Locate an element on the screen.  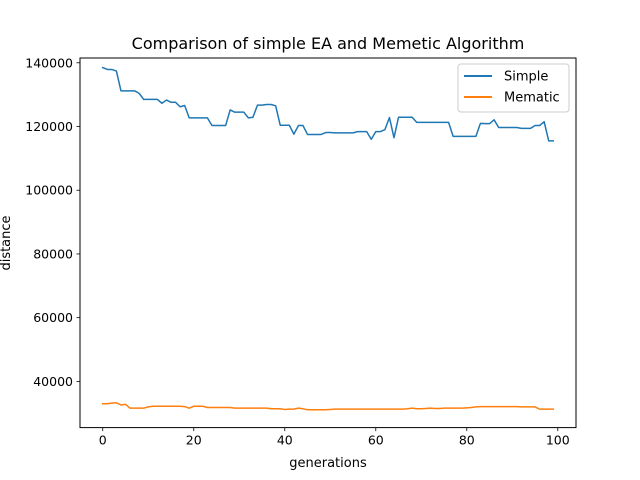
x-tick-label: 40 is located at coordinates (285, 440).